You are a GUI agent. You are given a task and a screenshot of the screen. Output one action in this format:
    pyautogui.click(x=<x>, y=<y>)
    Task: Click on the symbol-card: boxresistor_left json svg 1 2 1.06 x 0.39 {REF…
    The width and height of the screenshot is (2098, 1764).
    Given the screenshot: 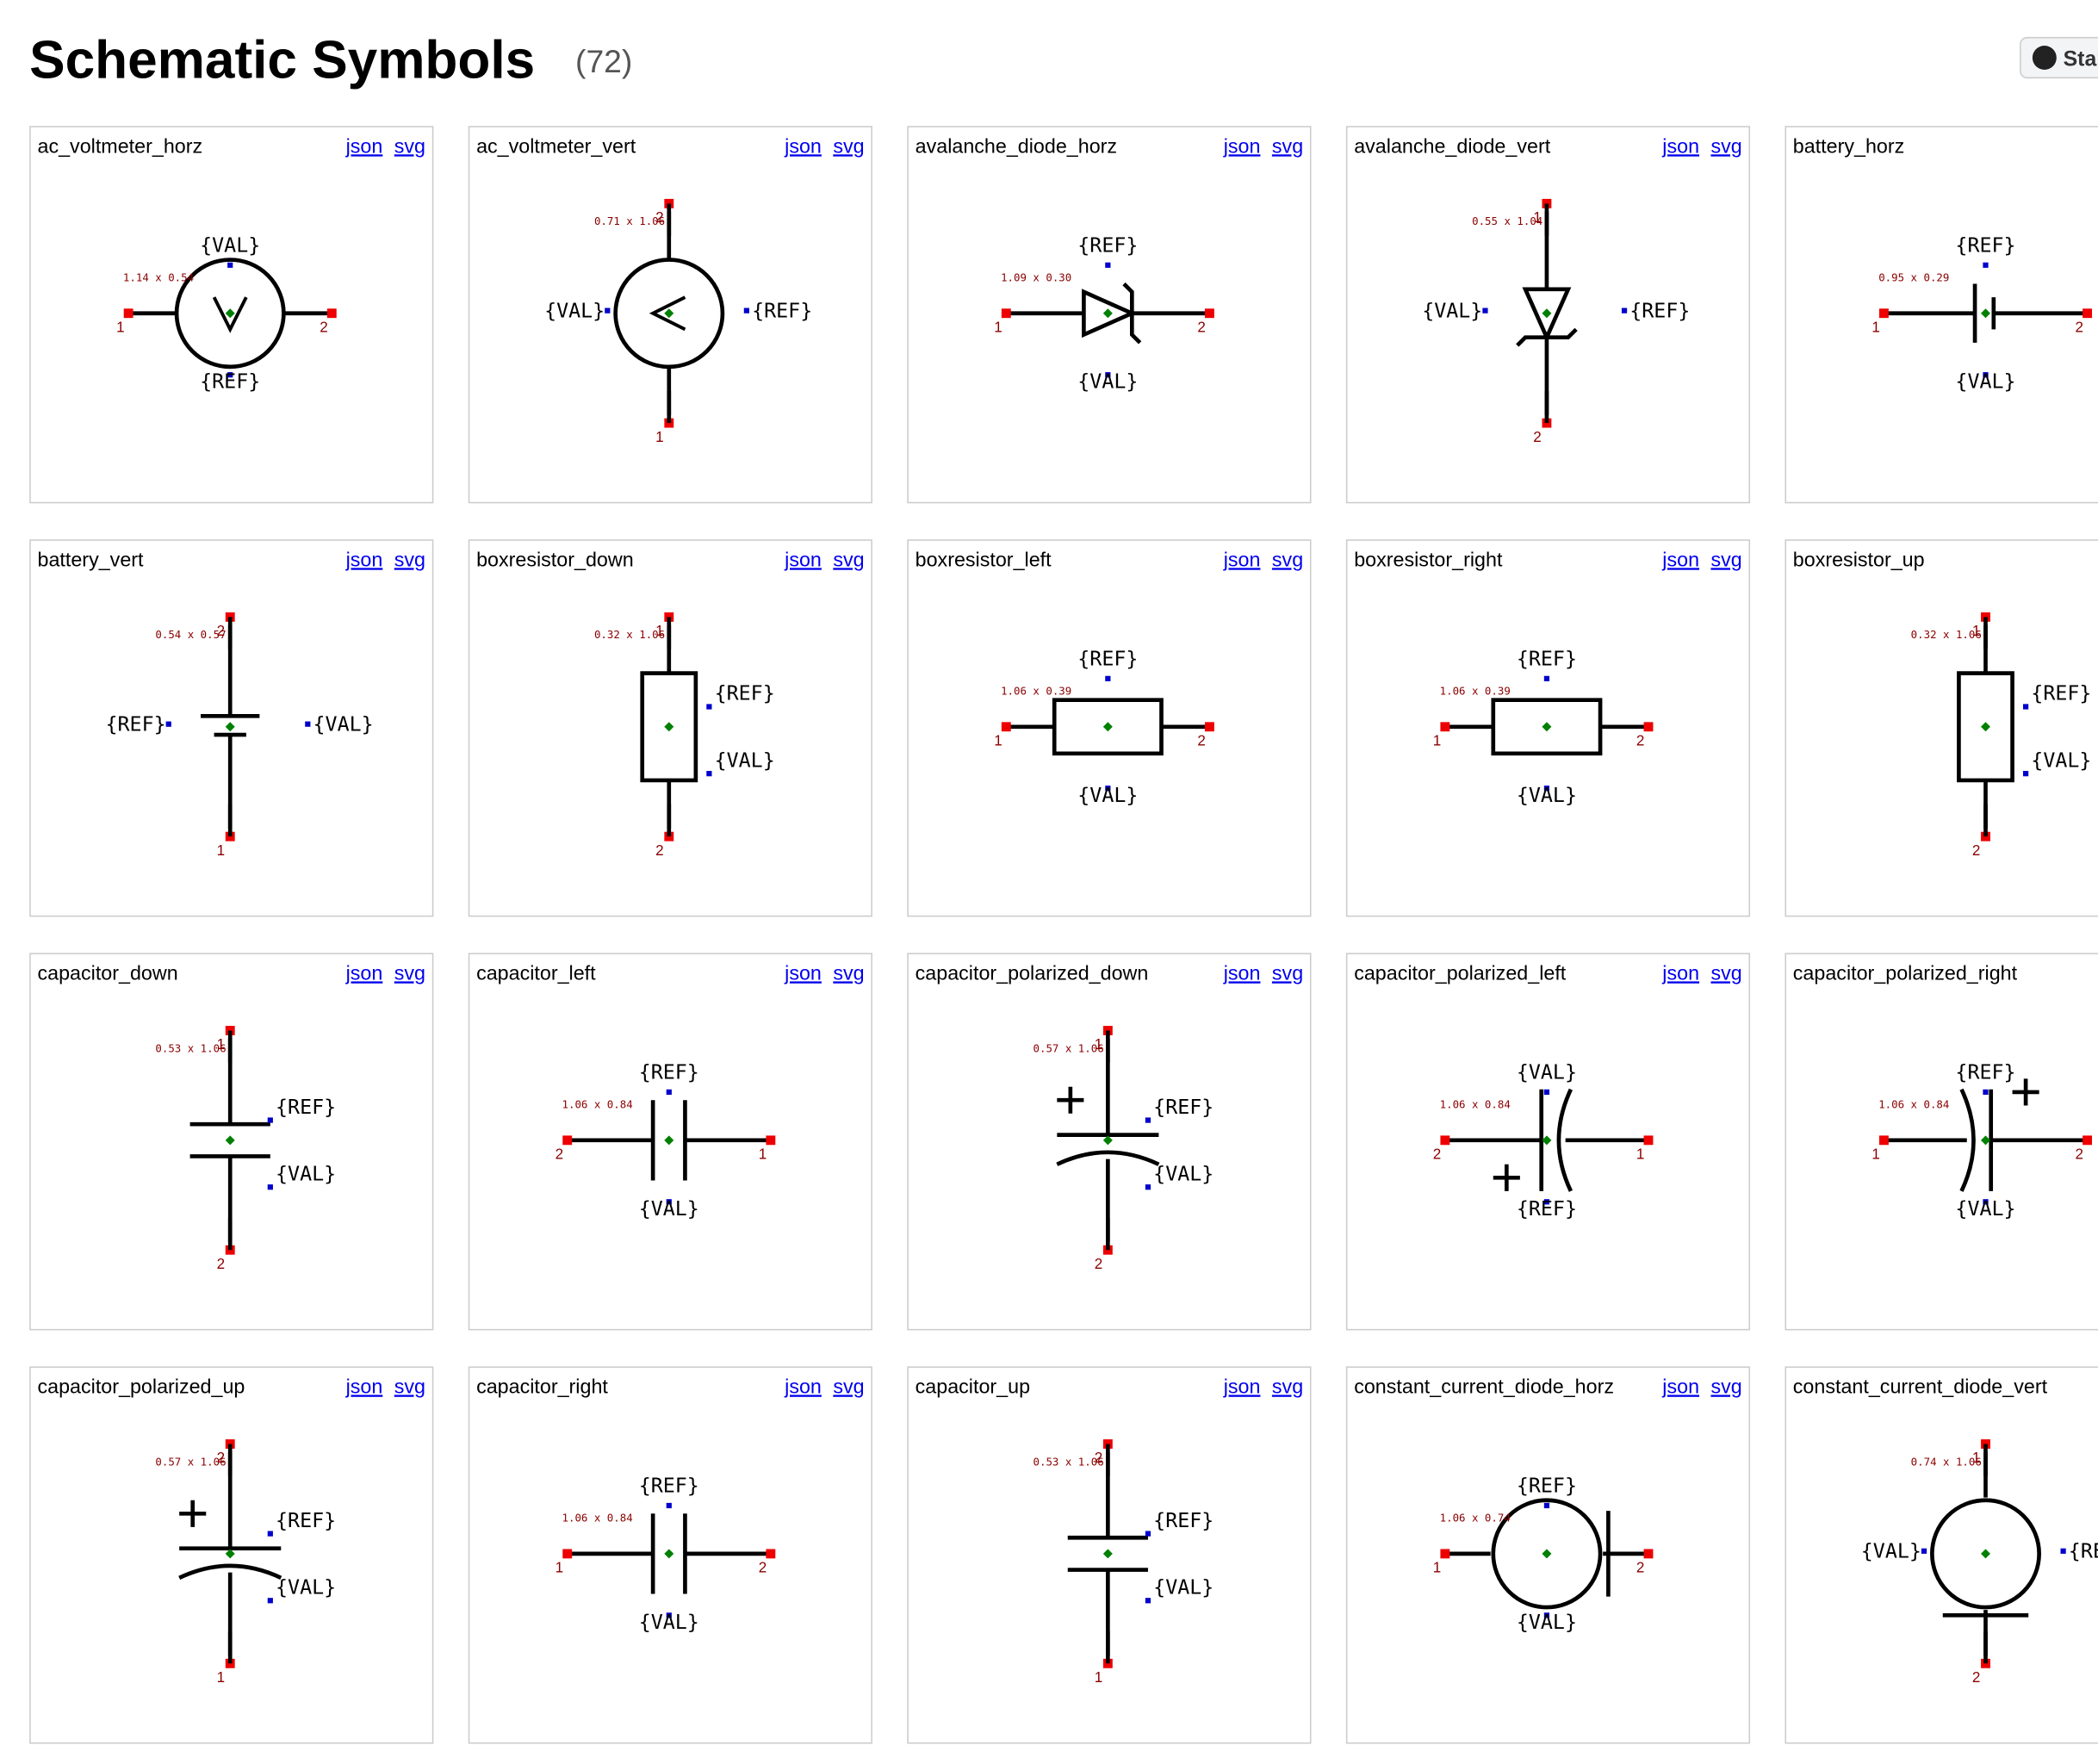 What is the action you would take?
    pyautogui.click(x=1109, y=728)
    